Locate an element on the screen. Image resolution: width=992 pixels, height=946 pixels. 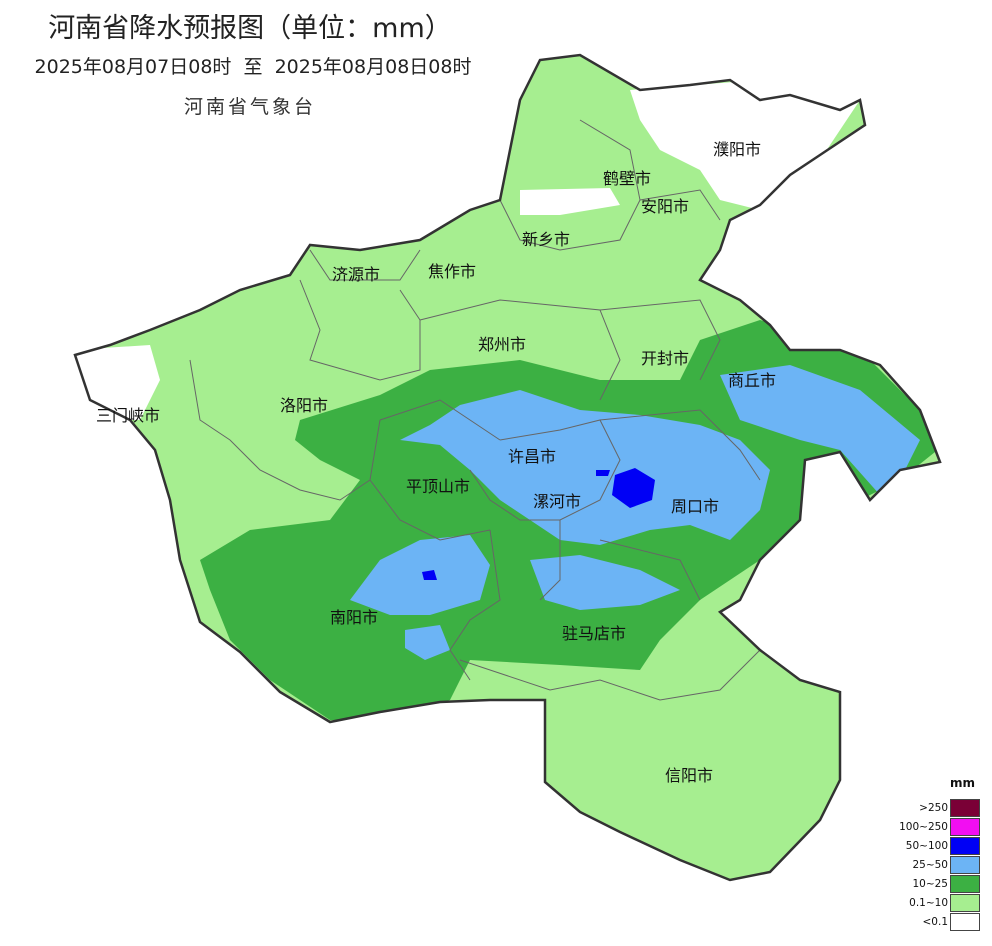
city-label-zhumadian: 驻马店市 is located at coordinates (594, 633).